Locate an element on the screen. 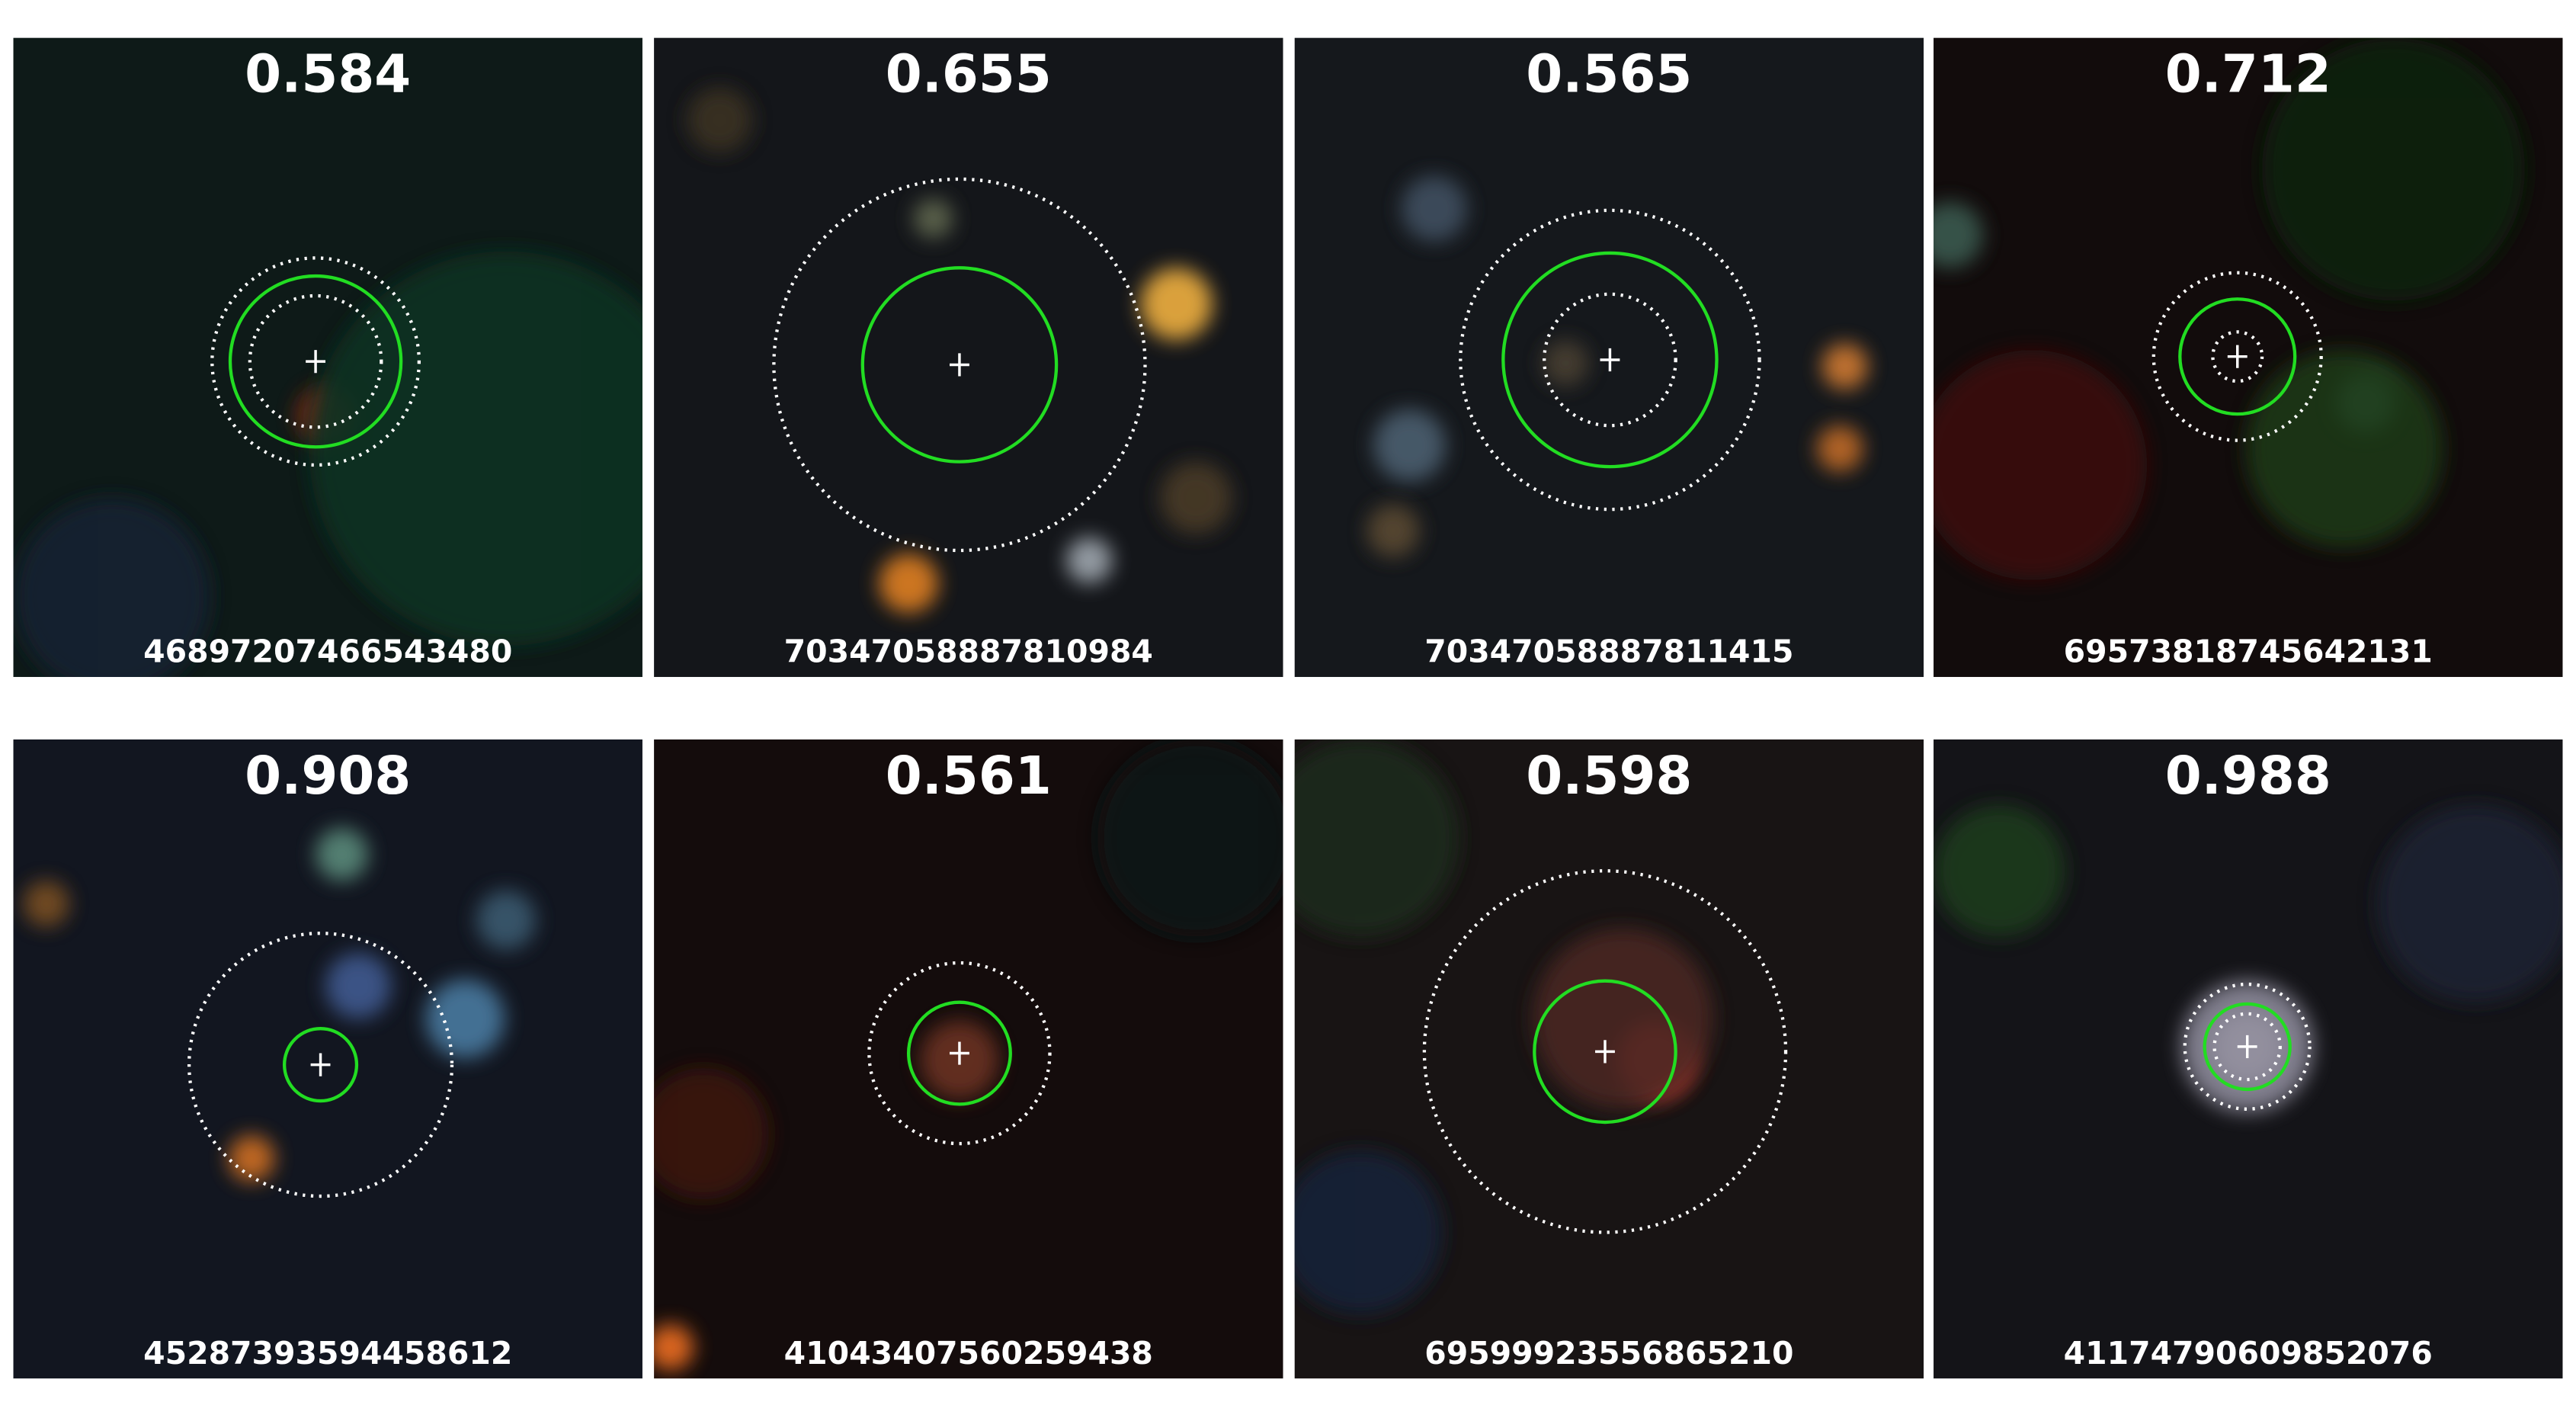 This screenshot has width=2576, height=1418. panel-id: 45287393594458612 is located at coordinates (327, 1353).